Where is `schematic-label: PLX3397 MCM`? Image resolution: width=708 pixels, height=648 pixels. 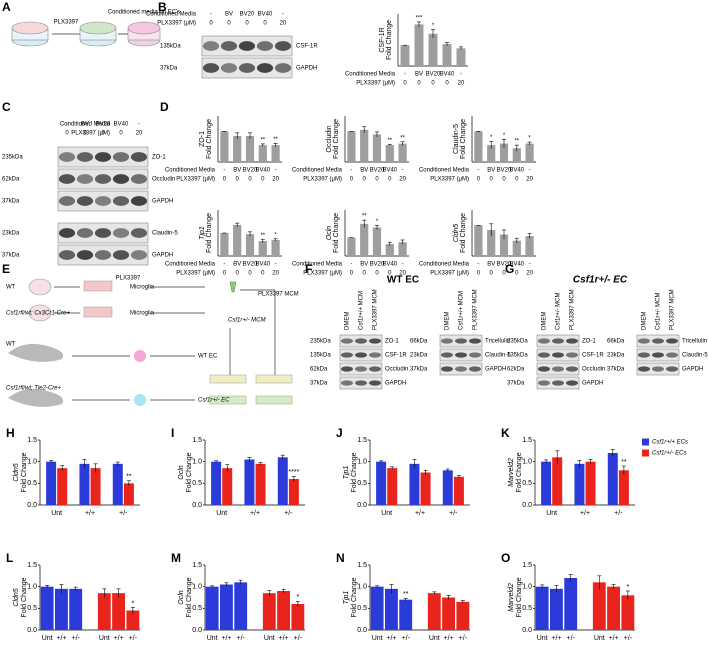
schematic-label: PLX3397 MCM is located at coordinates (278, 295).